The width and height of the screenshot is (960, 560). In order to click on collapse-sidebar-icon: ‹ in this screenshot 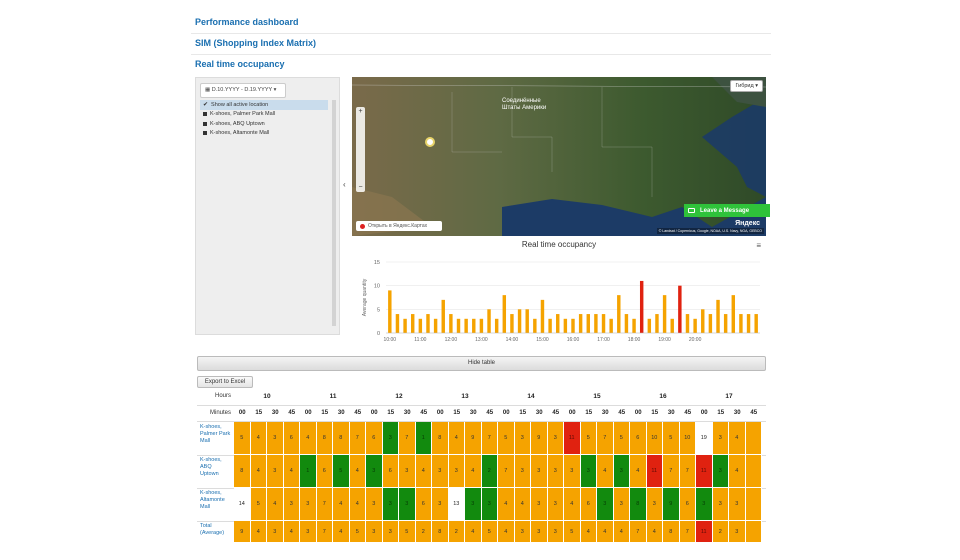, I will do `click(344, 184)`.